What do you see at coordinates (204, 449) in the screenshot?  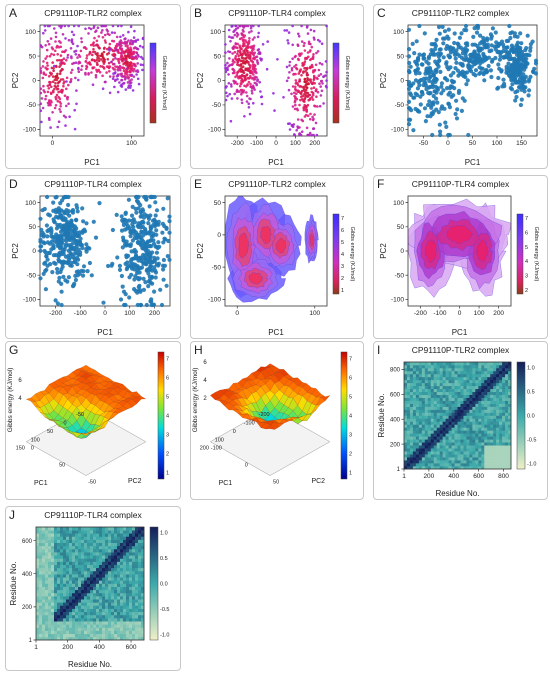 I see `x-tick-label: 200` at bounding box center [204, 449].